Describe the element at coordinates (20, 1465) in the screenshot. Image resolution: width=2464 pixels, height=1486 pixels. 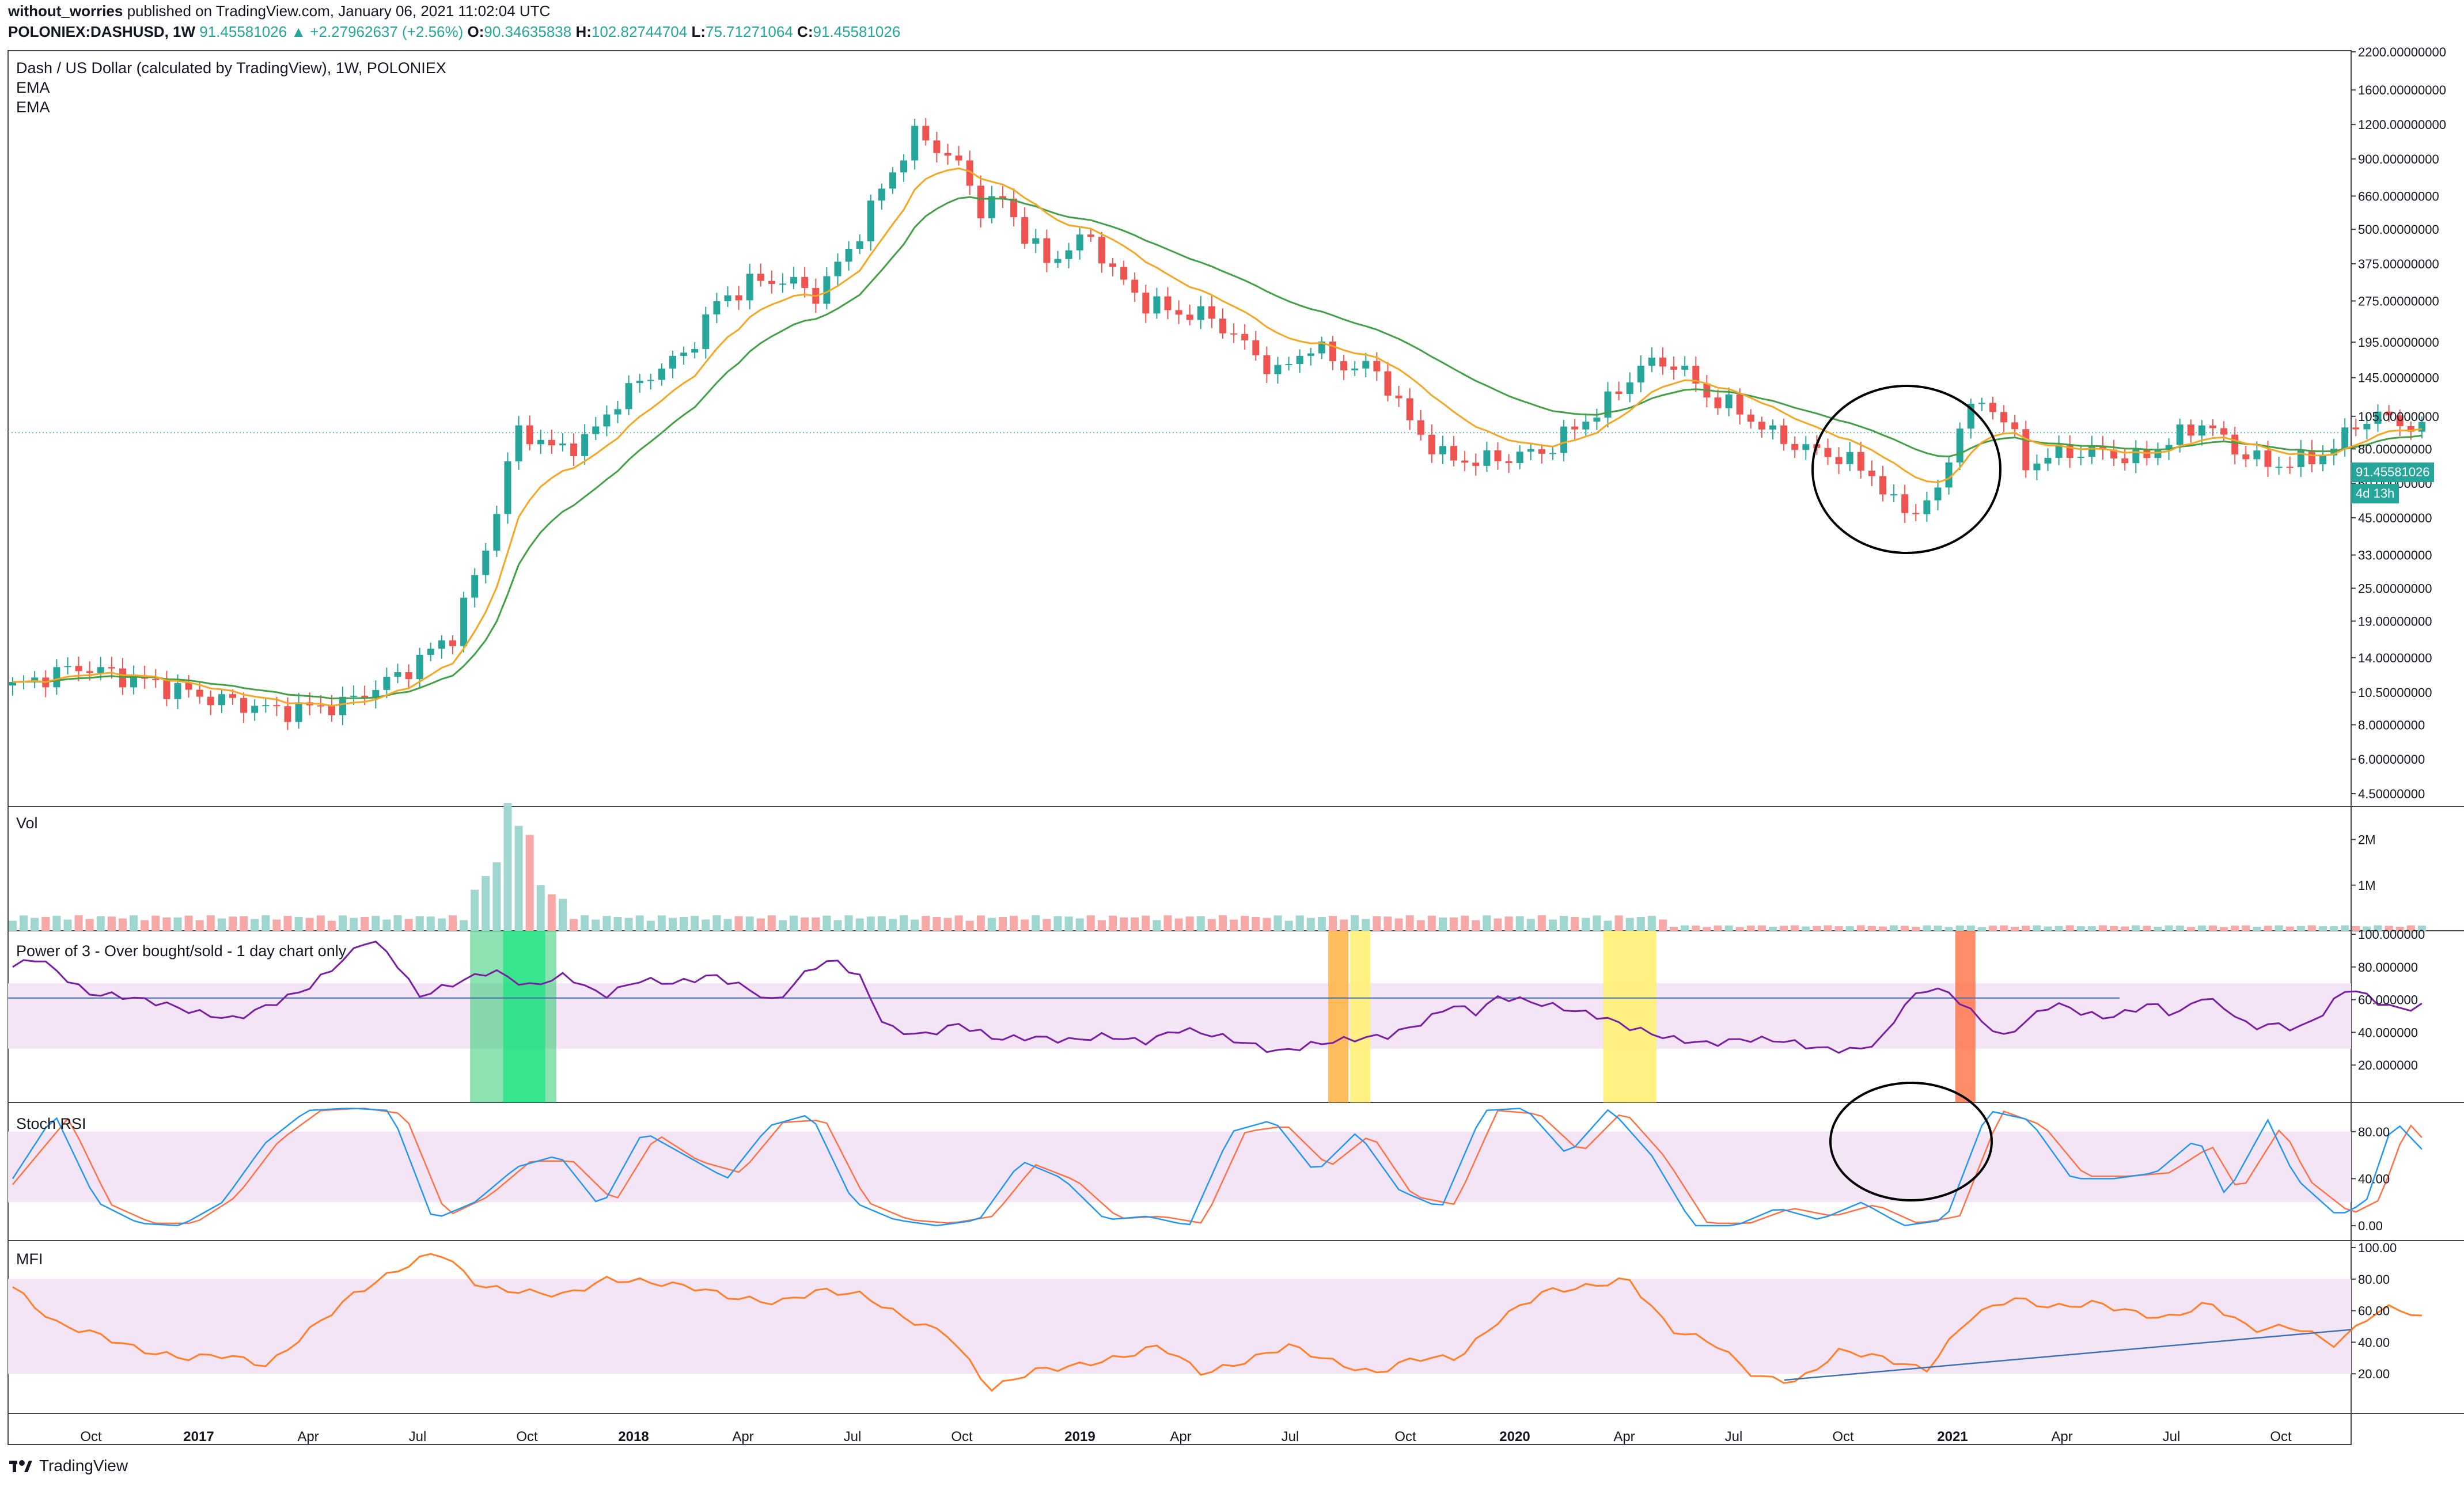
I see `tradingview-logo-icon` at that location.